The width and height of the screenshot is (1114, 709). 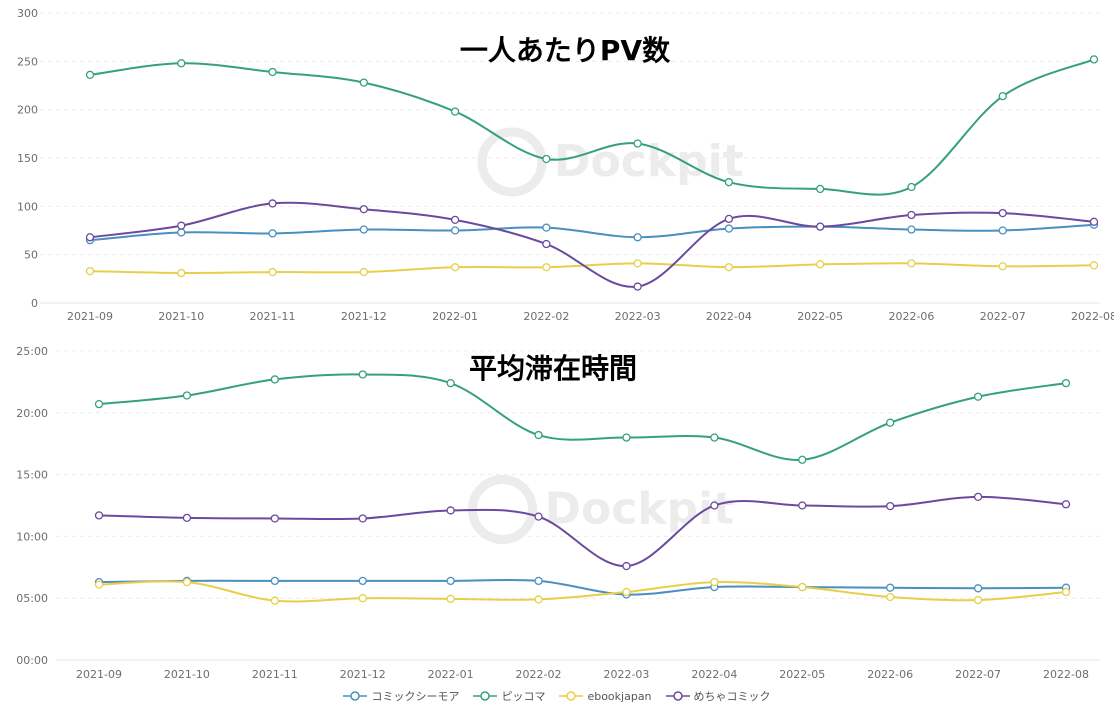 What do you see at coordinates (27, 206) in the screenshot?
I see `y-tick-label: 100` at bounding box center [27, 206].